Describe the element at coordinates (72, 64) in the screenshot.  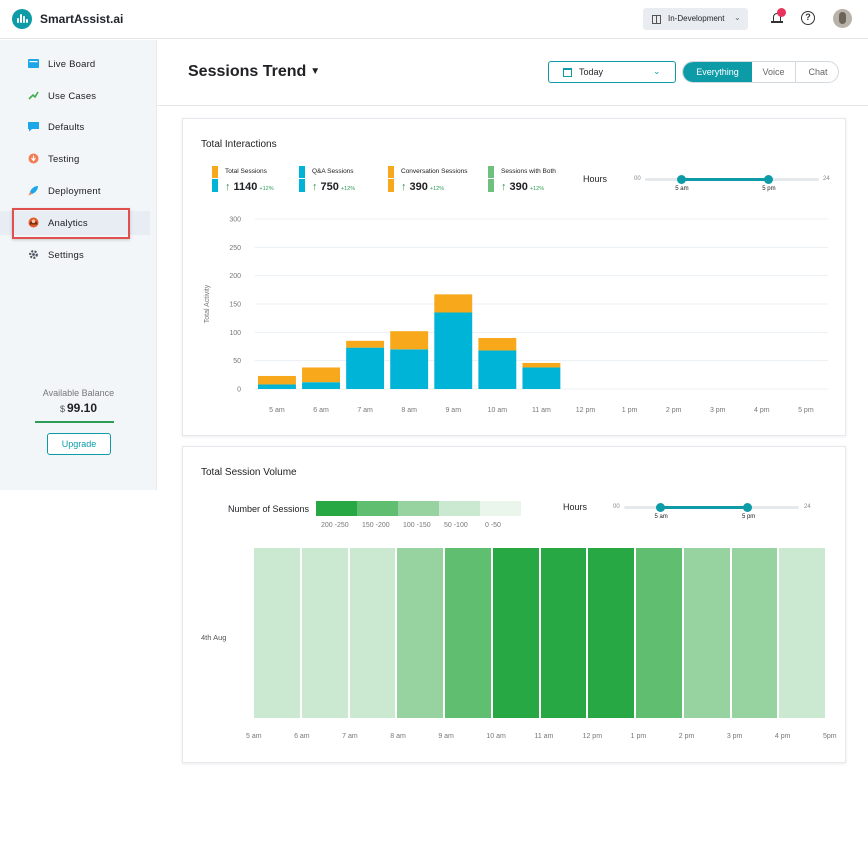
I see `sidebar-item-label: Live Board` at that location.